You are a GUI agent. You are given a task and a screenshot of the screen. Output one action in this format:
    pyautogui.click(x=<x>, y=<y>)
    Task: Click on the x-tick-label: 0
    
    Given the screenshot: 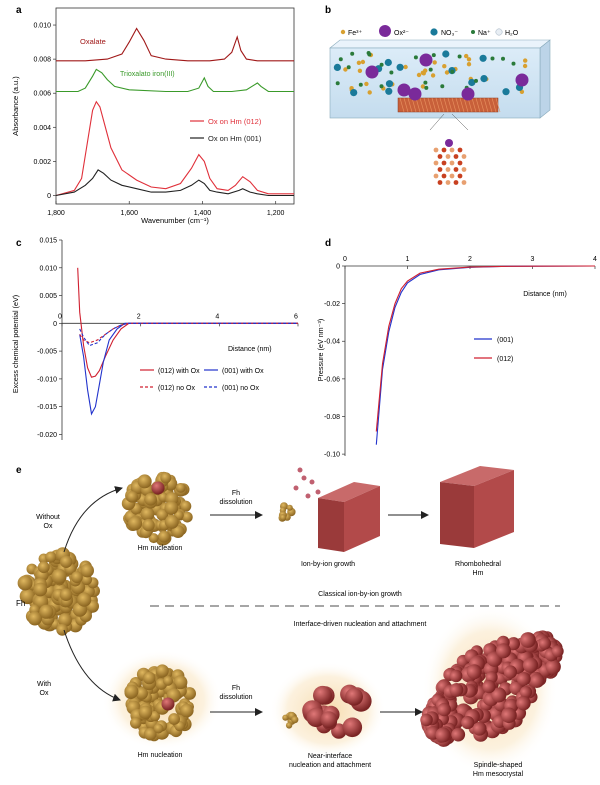 What is the action you would take?
    pyautogui.click(x=345, y=259)
    